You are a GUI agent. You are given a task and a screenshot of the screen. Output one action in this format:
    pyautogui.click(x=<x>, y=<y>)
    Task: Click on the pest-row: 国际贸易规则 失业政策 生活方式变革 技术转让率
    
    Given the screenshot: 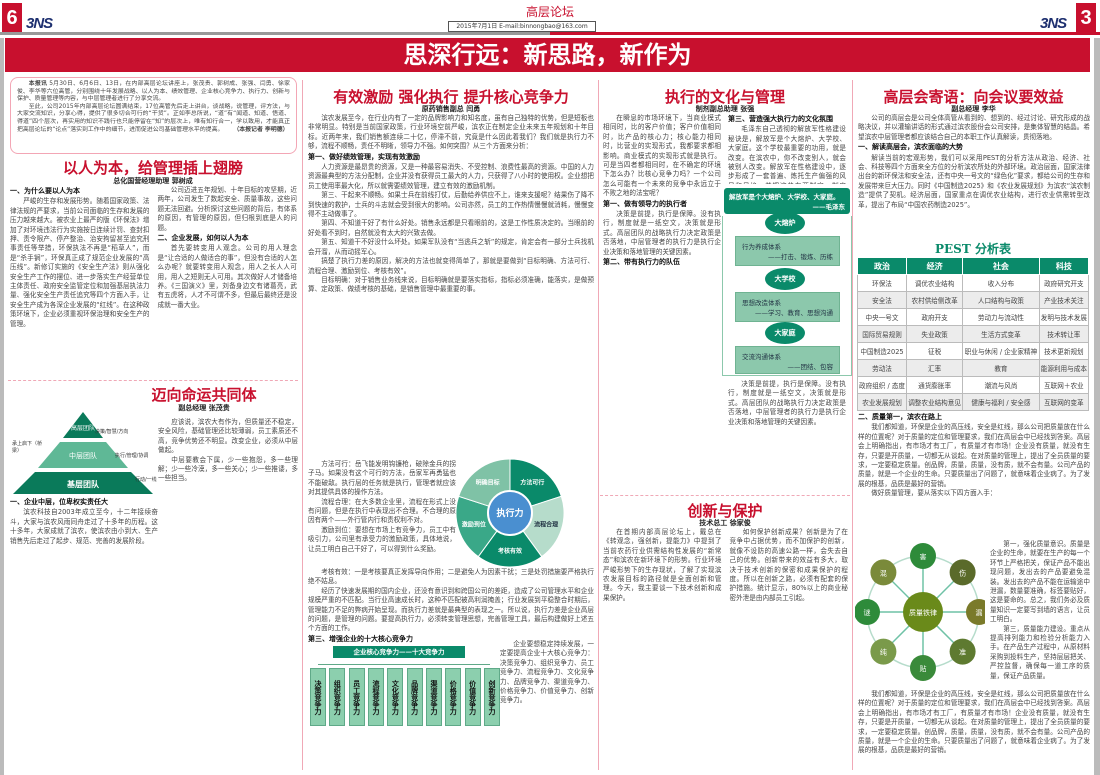 What is the action you would take?
    pyautogui.click(x=973, y=334)
    